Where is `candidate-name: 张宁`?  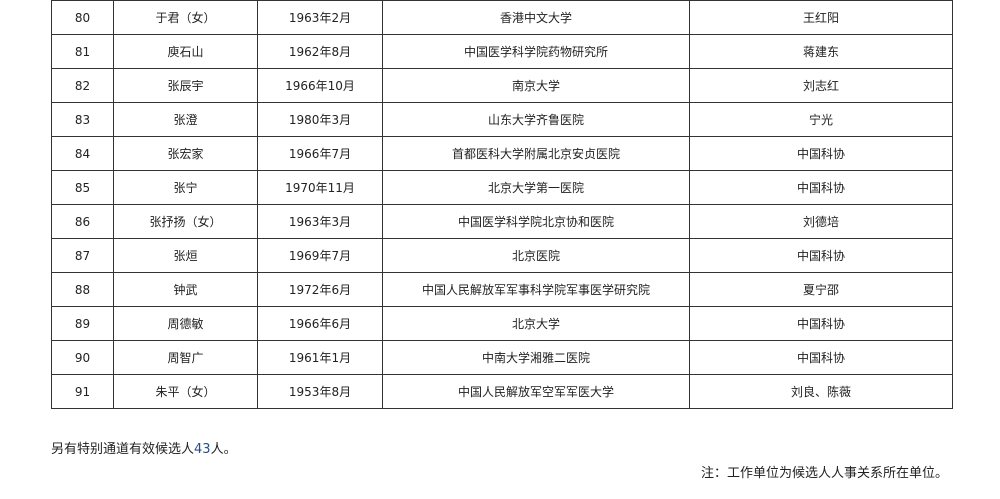 candidate-name: 张宁 is located at coordinates (185, 187).